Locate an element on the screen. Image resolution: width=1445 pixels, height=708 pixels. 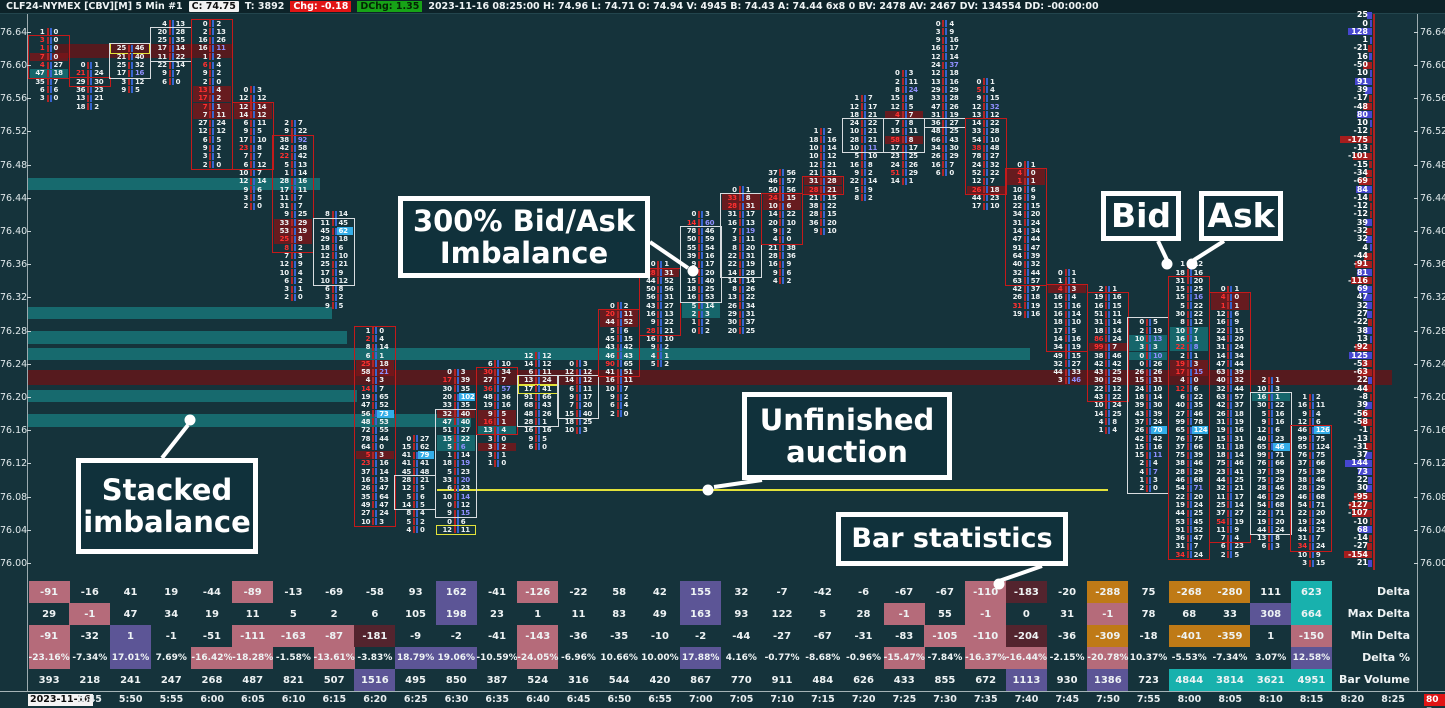
time-label: 7:00 is located at coordinates (700, 699).